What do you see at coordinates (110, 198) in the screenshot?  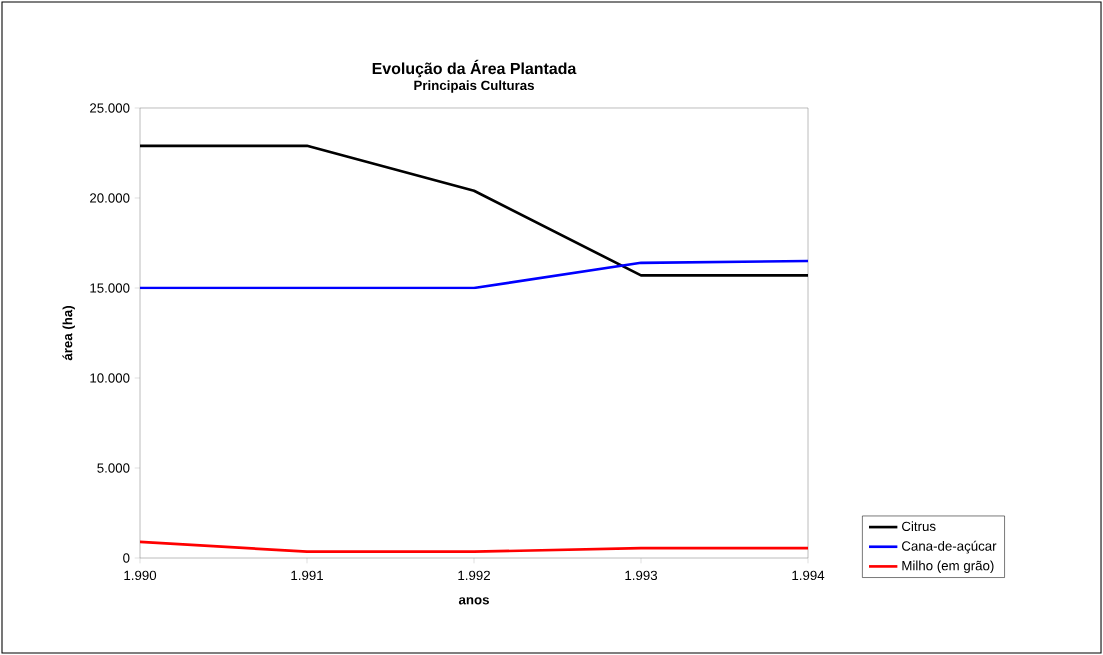 I see `y-tick-label: 20.000` at bounding box center [110, 198].